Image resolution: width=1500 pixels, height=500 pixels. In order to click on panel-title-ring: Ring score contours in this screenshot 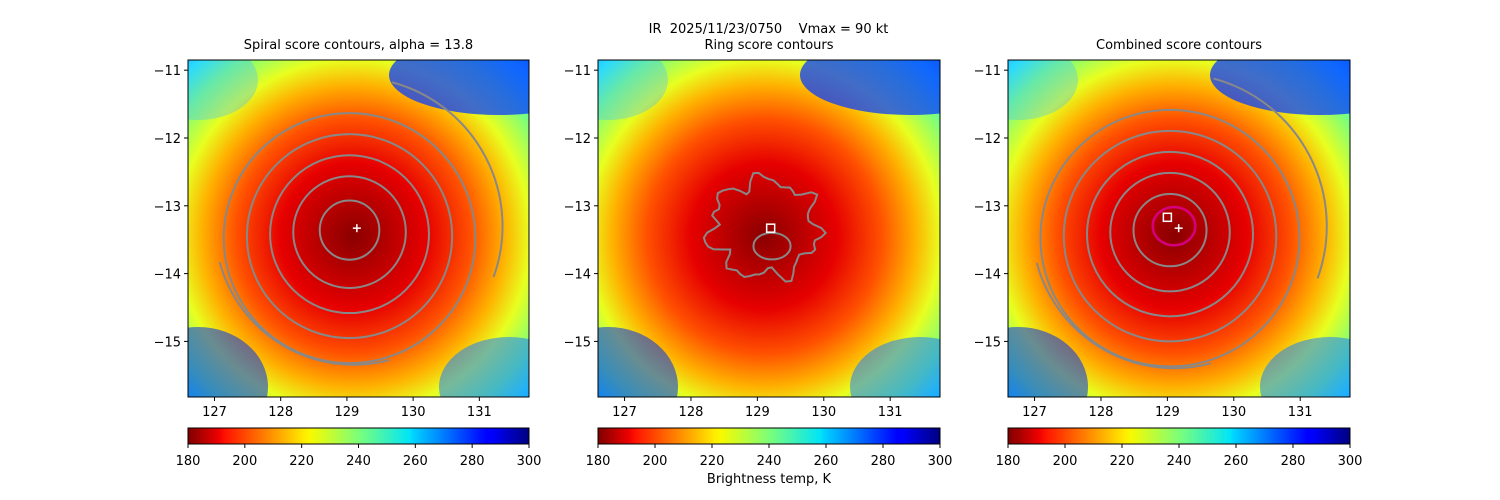, I will do `click(769, 45)`.